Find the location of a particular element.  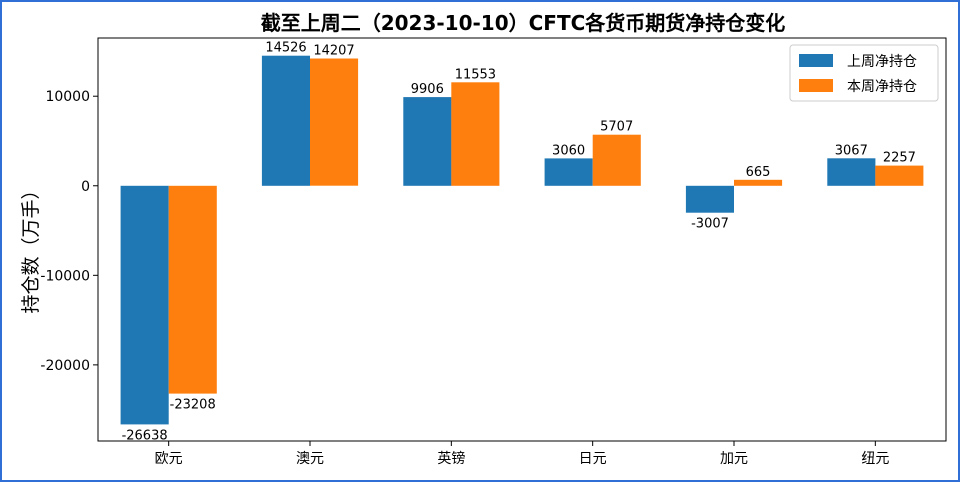

x-tick-label: 纽元 is located at coordinates (875, 459).